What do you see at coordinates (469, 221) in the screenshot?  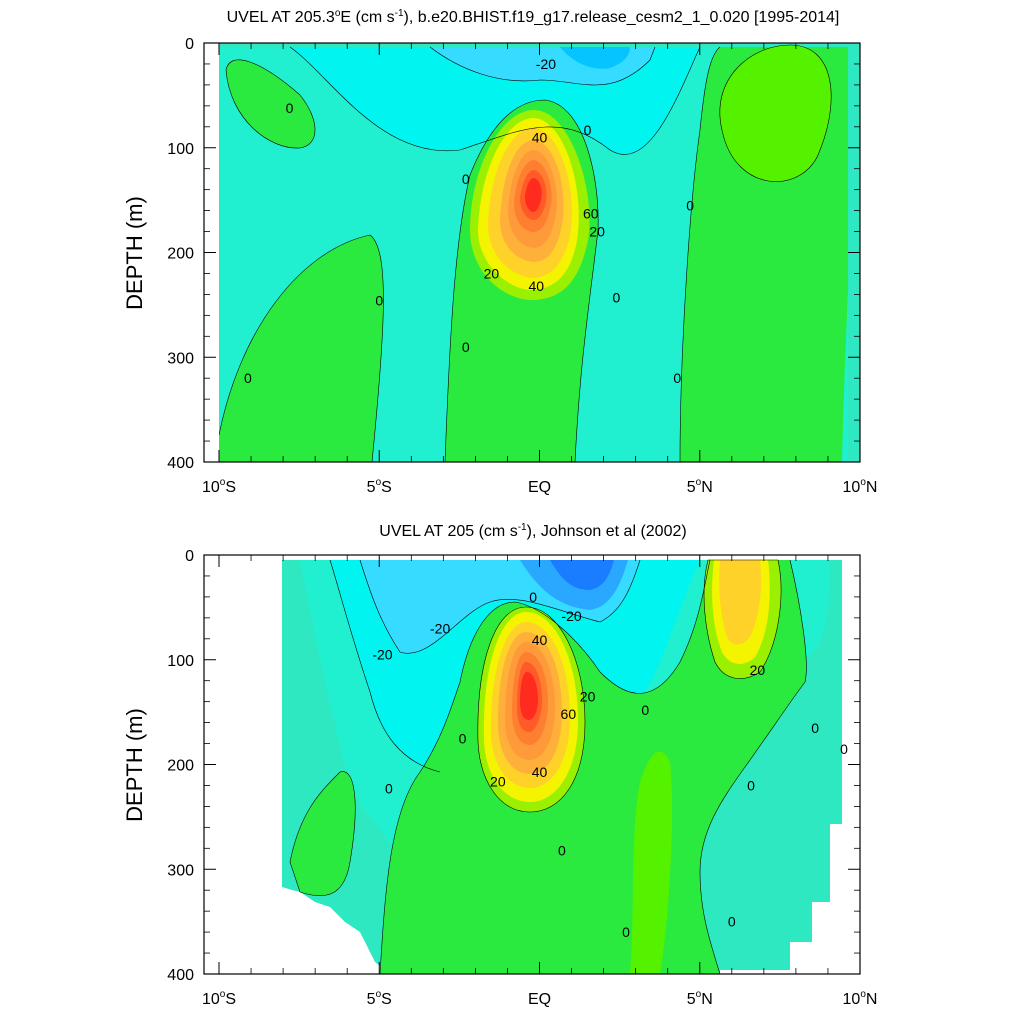 I see `contour-labels: 0 -20 0 0 40 0 60 20 20 40 0 0 0 0 0` at bounding box center [469, 221].